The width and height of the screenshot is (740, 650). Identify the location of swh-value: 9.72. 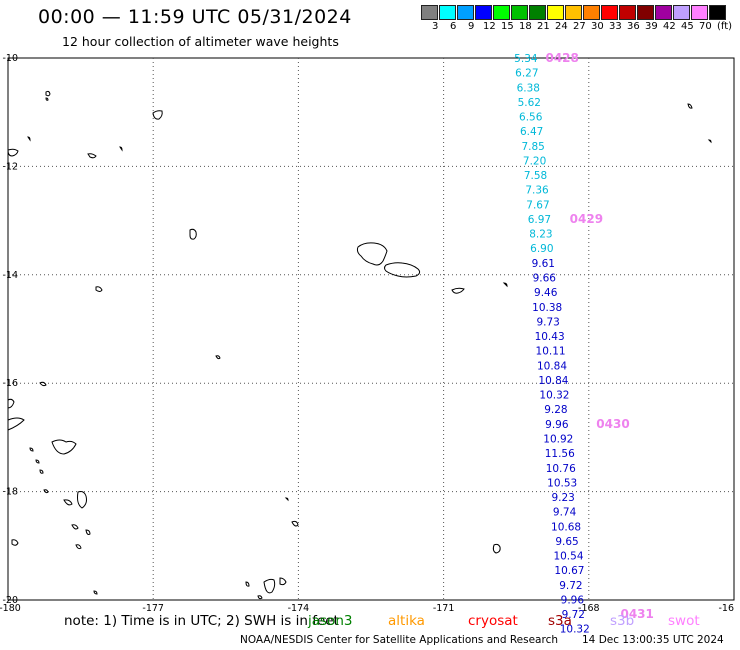
(570, 586).